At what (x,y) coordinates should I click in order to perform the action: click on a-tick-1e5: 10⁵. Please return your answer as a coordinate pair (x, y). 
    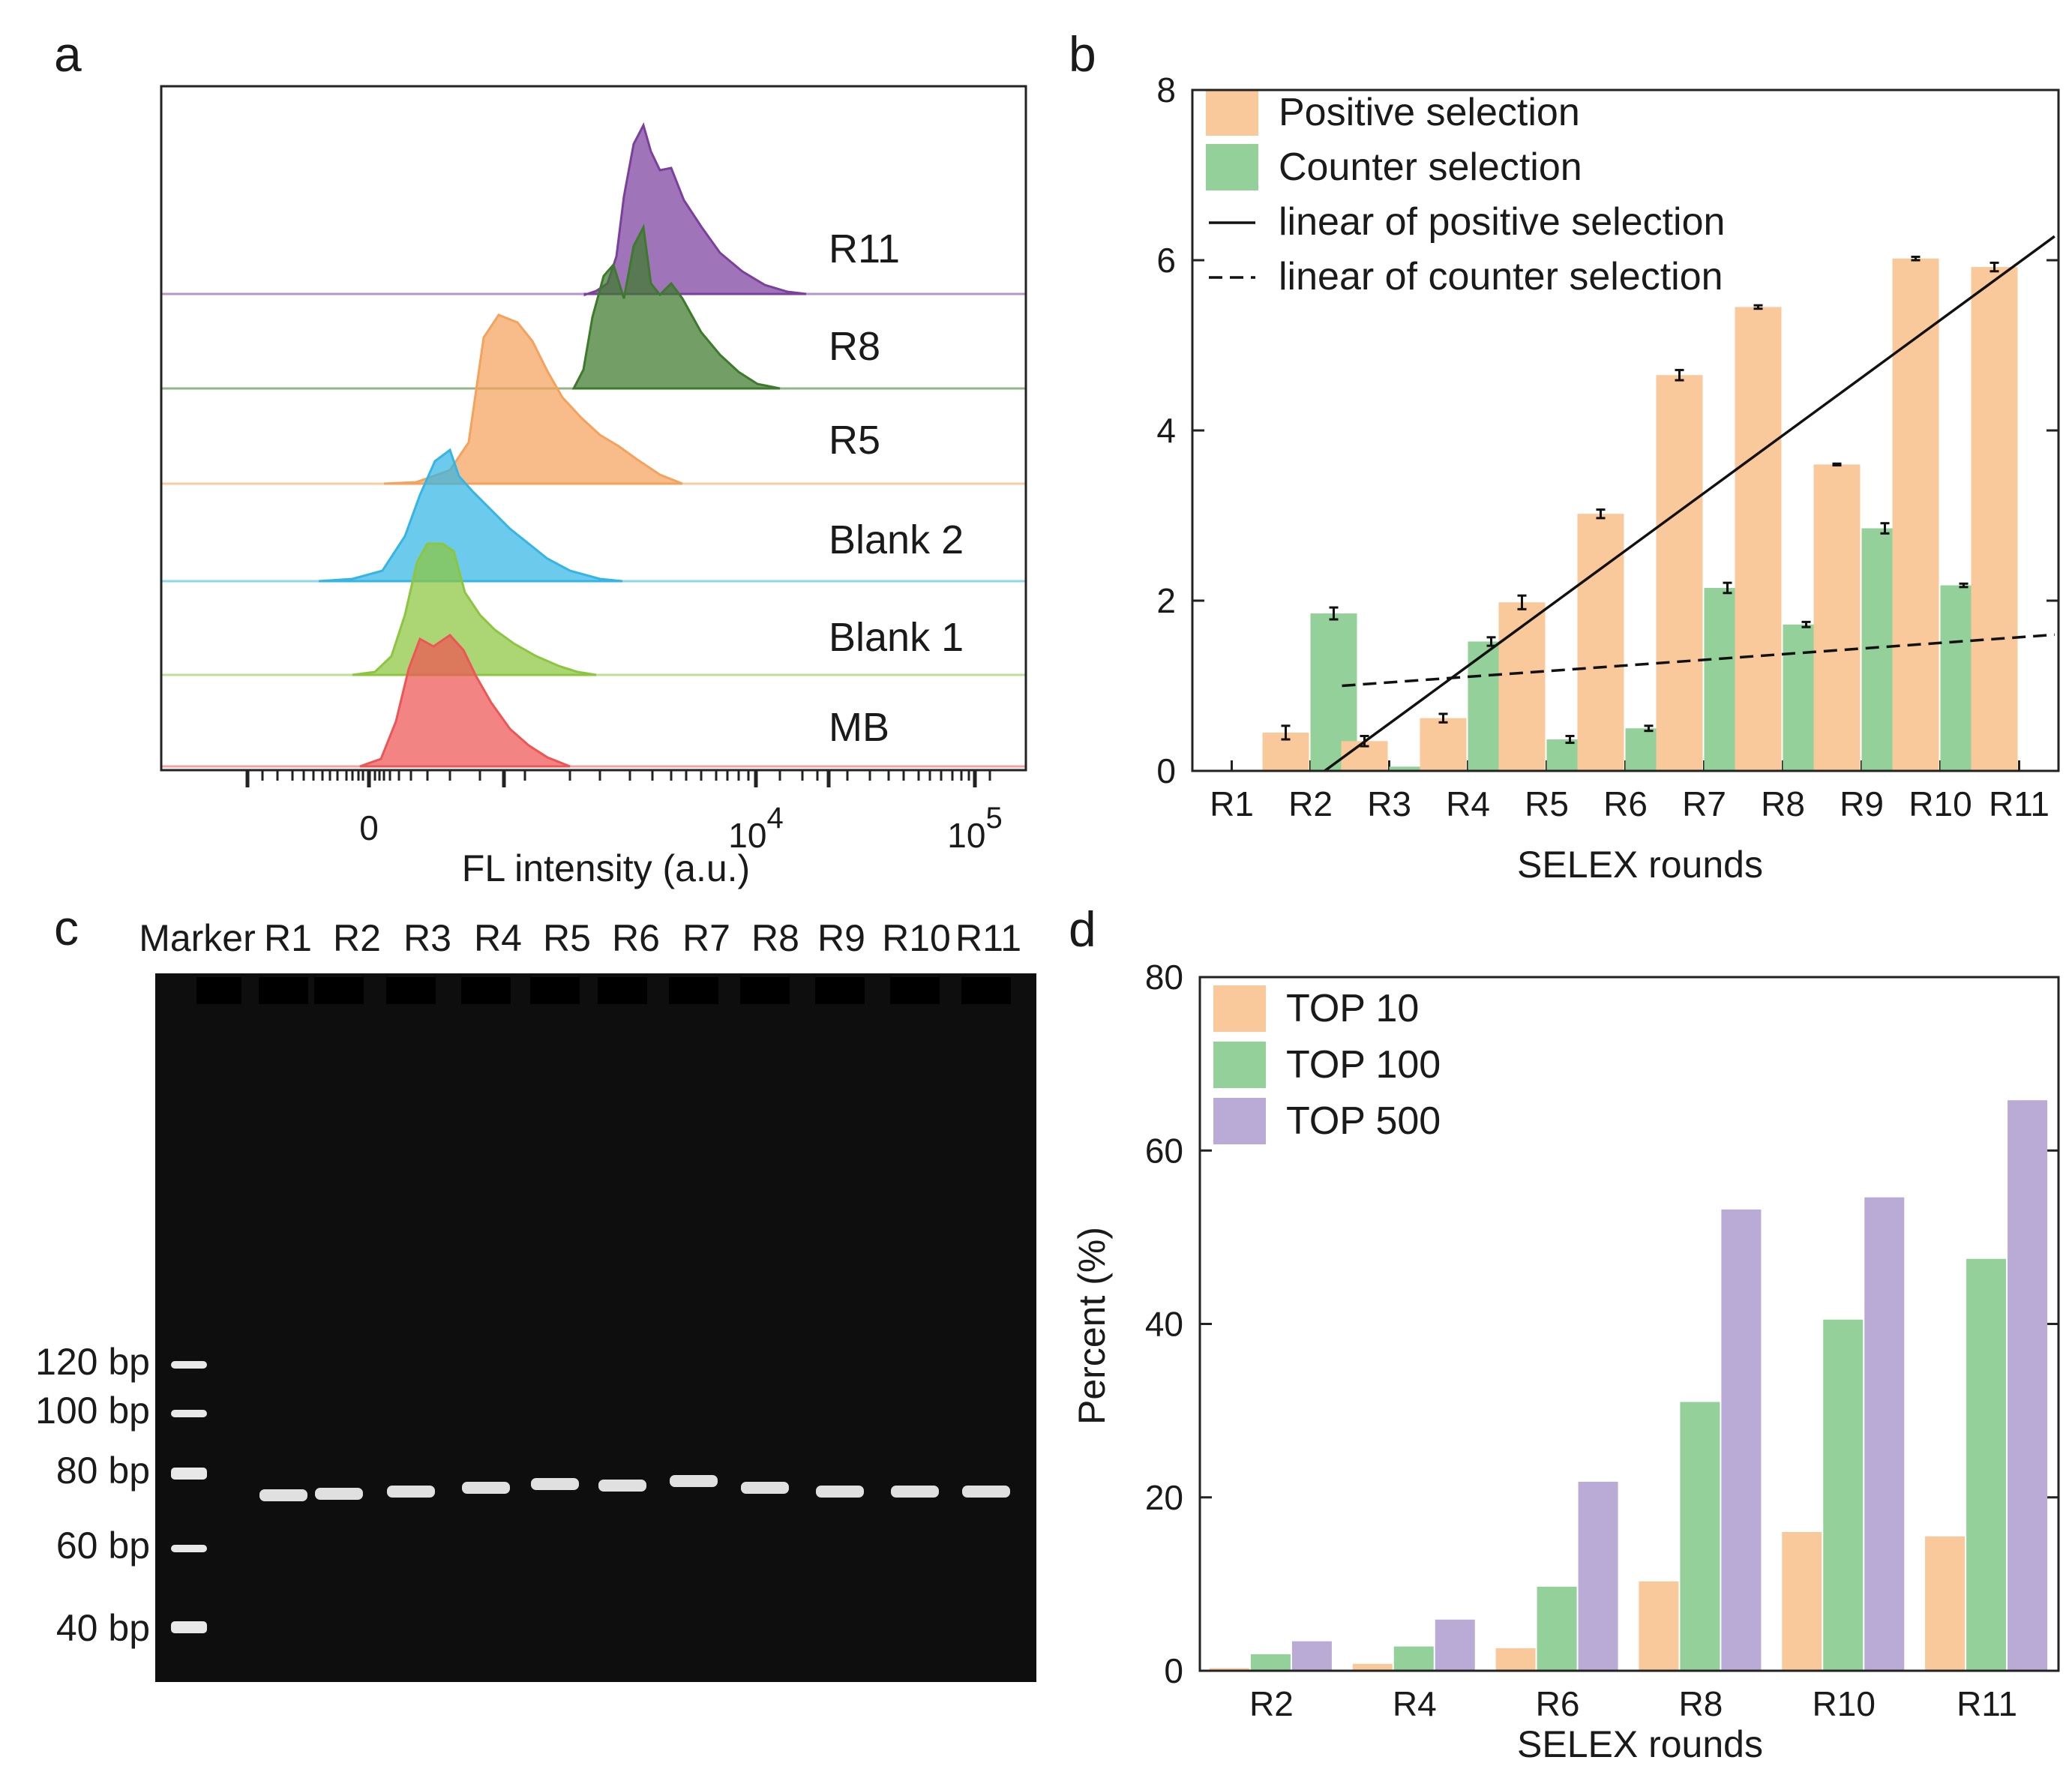
    Looking at the image, I should click on (974, 828).